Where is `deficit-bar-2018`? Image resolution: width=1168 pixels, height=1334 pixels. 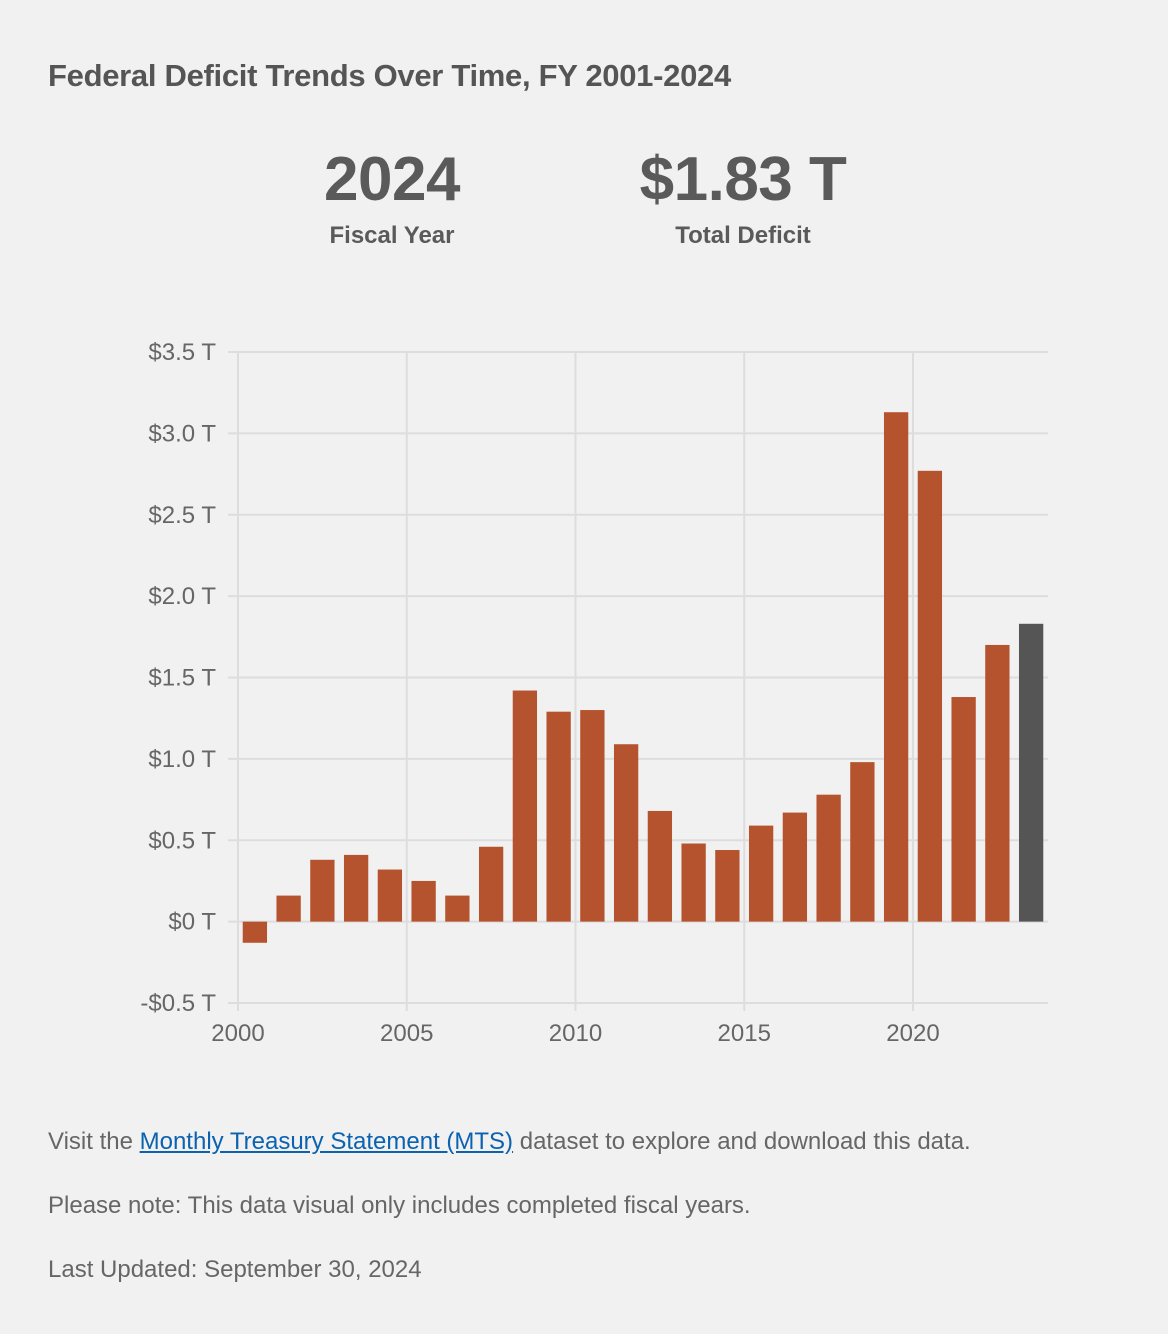 deficit-bar-2018 is located at coordinates (828, 858).